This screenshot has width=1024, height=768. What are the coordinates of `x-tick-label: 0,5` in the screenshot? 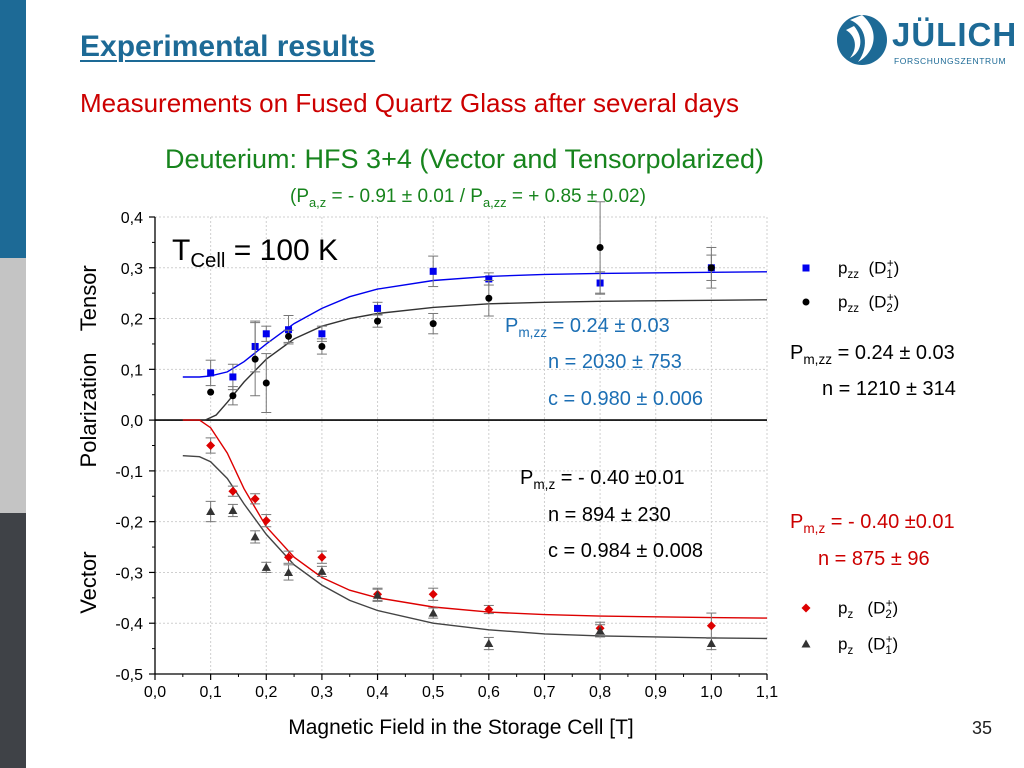 It's located at (433, 692).